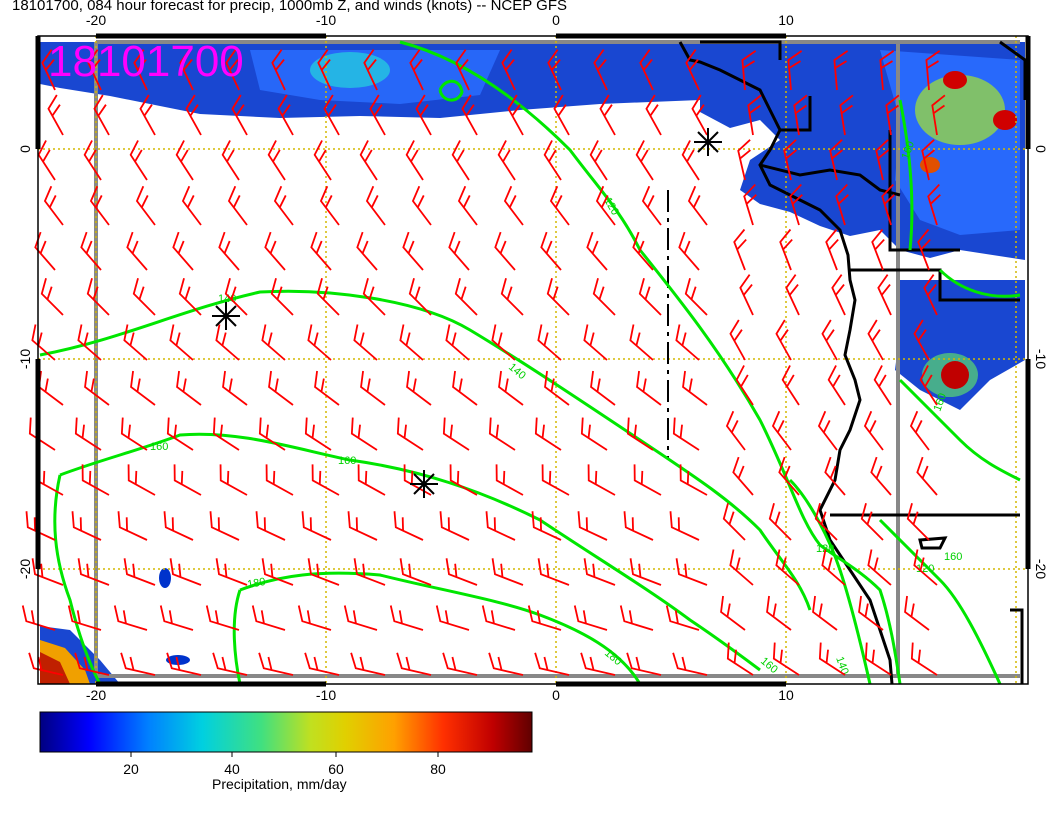 The image size is (1056, 816). I want to click on low-marker, so click(424, 484).